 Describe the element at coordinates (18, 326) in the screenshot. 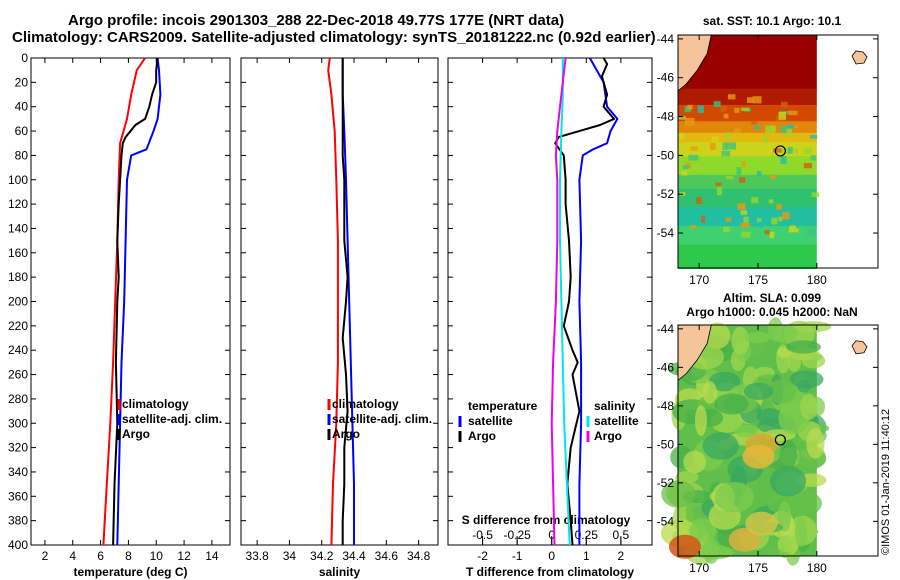

I see `depth-tick-label: 220` at that location.